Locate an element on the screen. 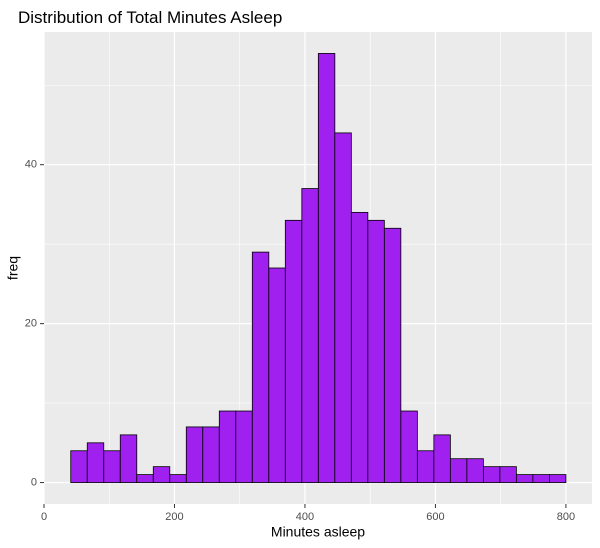 Image resolution: width=600 pixels, height=548 pixels. x-tick-label: 200 is located at coordinates (174, 517).